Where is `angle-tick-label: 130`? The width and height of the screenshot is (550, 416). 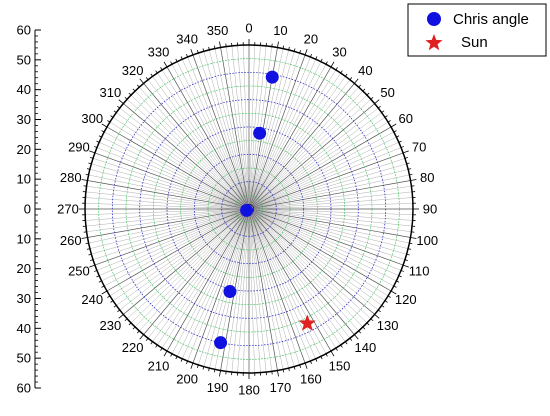 angle-tick-label: 130 is located at coordinates (388, 325).